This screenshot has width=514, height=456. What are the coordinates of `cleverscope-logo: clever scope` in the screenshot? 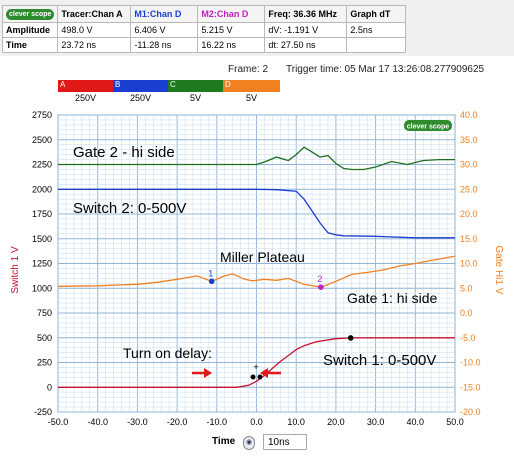 It's located at (30, 14).